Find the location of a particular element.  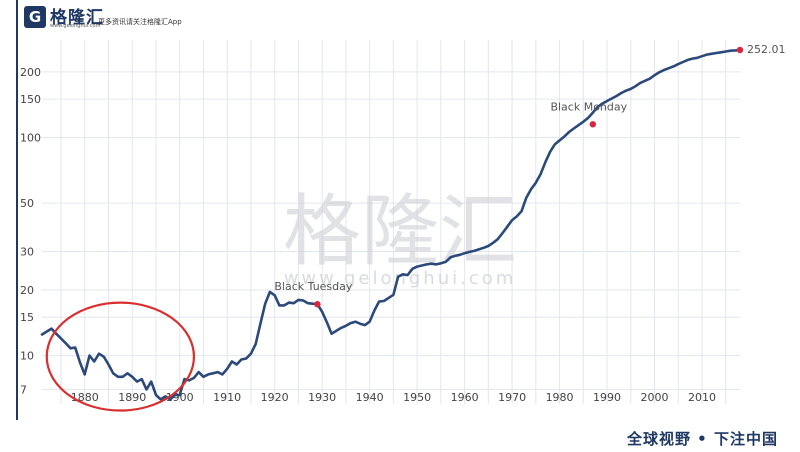

logo-name: 格隆汇 is located at coordinates (77, 18).